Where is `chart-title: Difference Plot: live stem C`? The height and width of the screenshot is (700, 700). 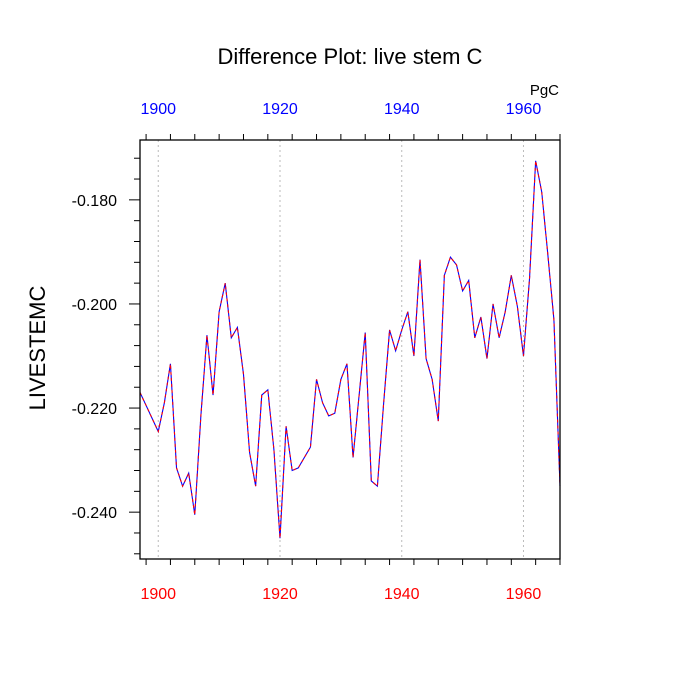
chart-title: Difference Plot: live stem C is located at coordinates (350, 56).